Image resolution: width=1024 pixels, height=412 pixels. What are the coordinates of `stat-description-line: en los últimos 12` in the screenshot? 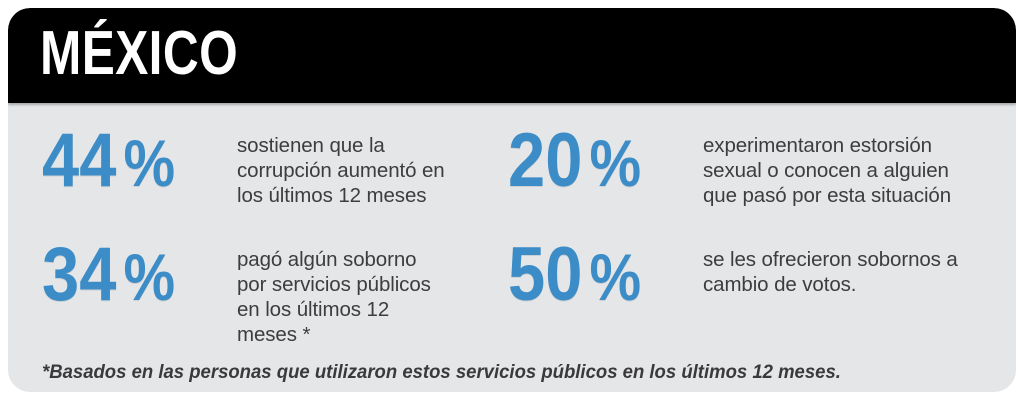 It's located at (313, 309).